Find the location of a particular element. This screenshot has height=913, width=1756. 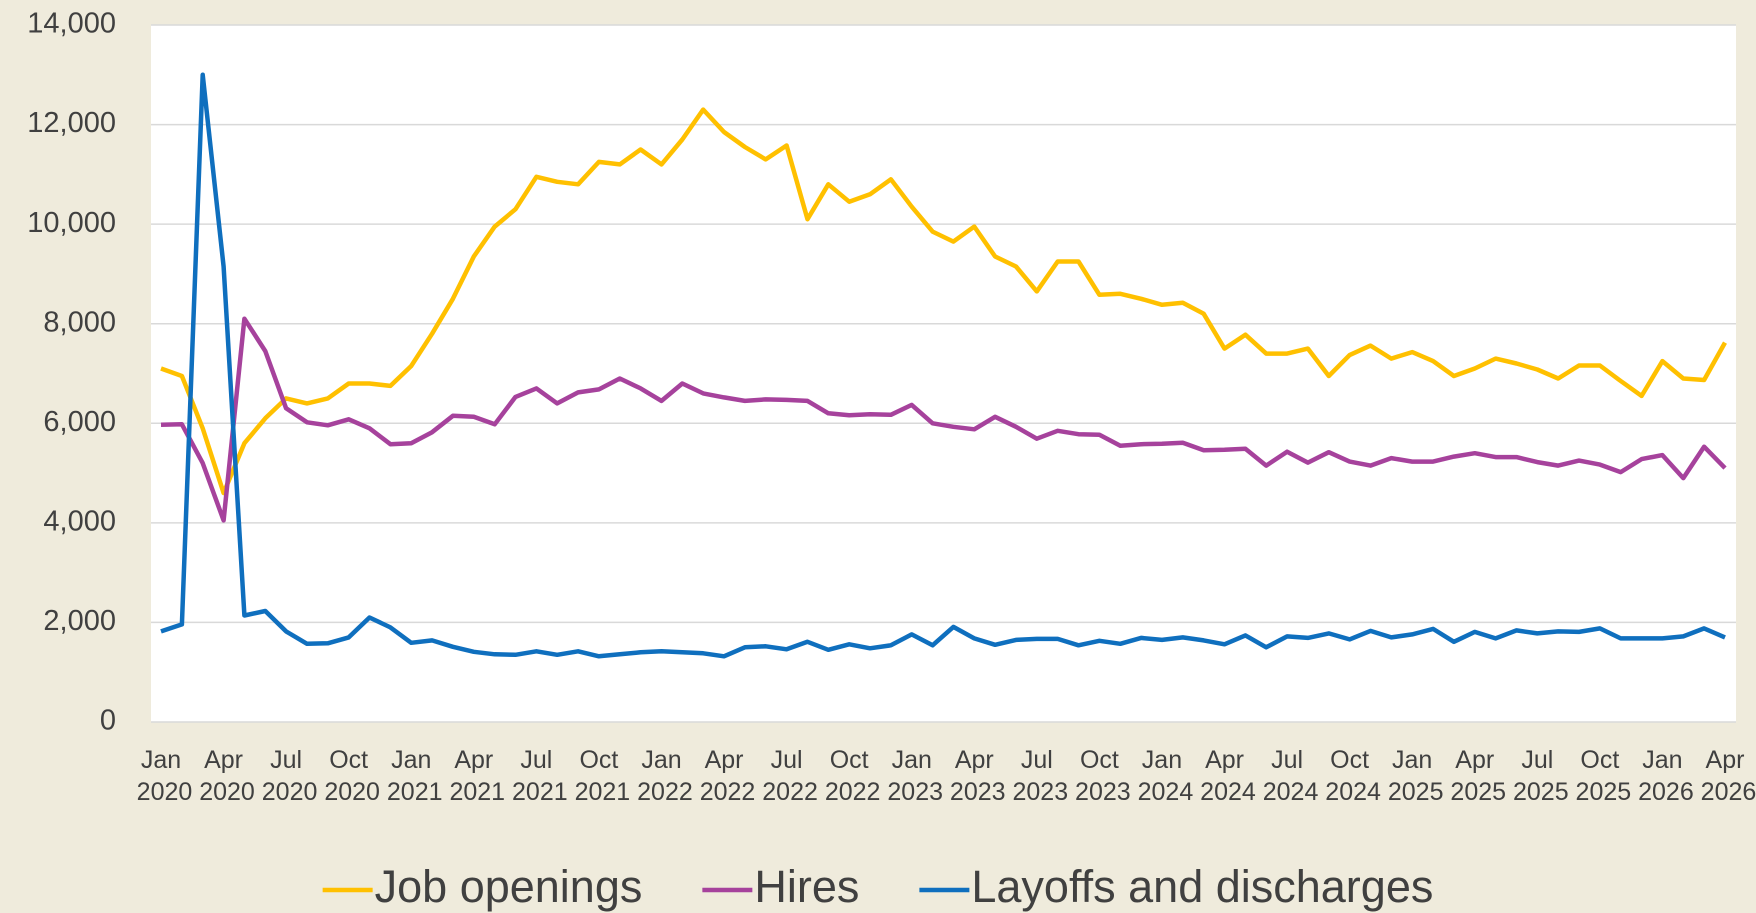

y-tick-label: 14,000 is located at coordinates (71, 24).